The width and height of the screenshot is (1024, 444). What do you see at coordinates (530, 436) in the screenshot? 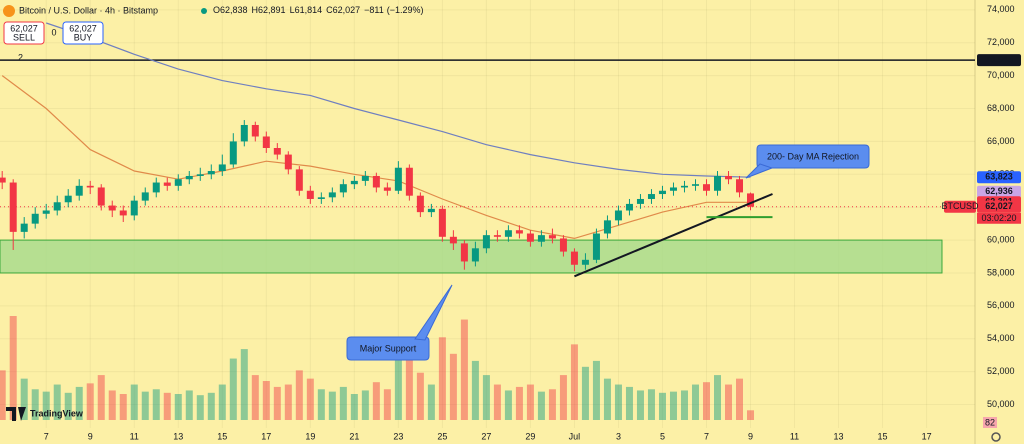
I see `x-tick-label: 29` at bounding box center [530, 436].